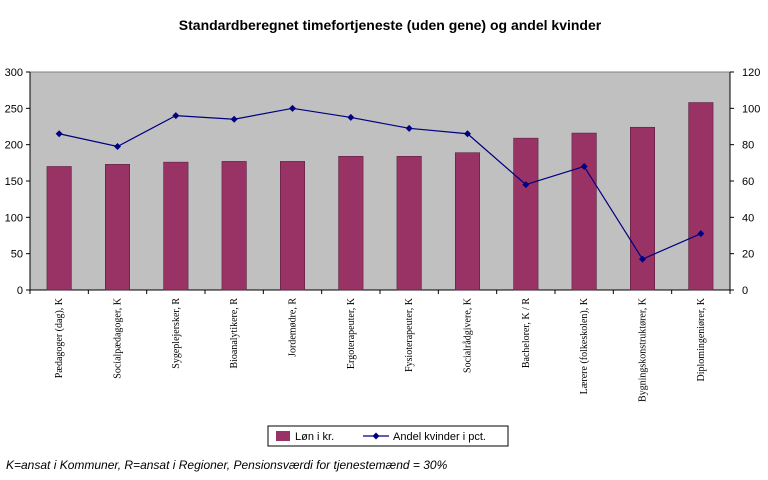 The image size is (768, 480). Describe the element at coordinates (283, 436) in the screenshot. I see `legend-swatch-bar` at that location.